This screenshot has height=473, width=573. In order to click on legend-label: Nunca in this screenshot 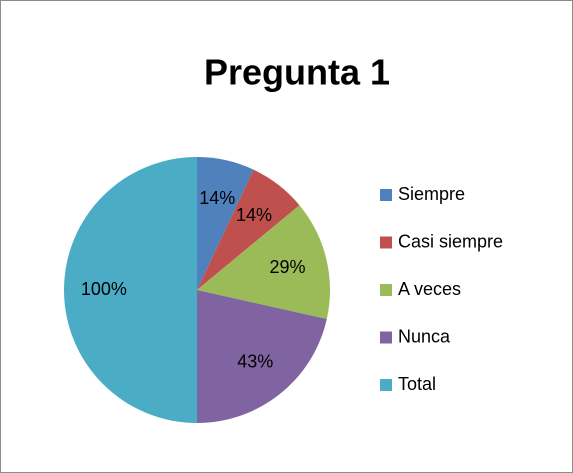, I will do `click(424, 336)`.